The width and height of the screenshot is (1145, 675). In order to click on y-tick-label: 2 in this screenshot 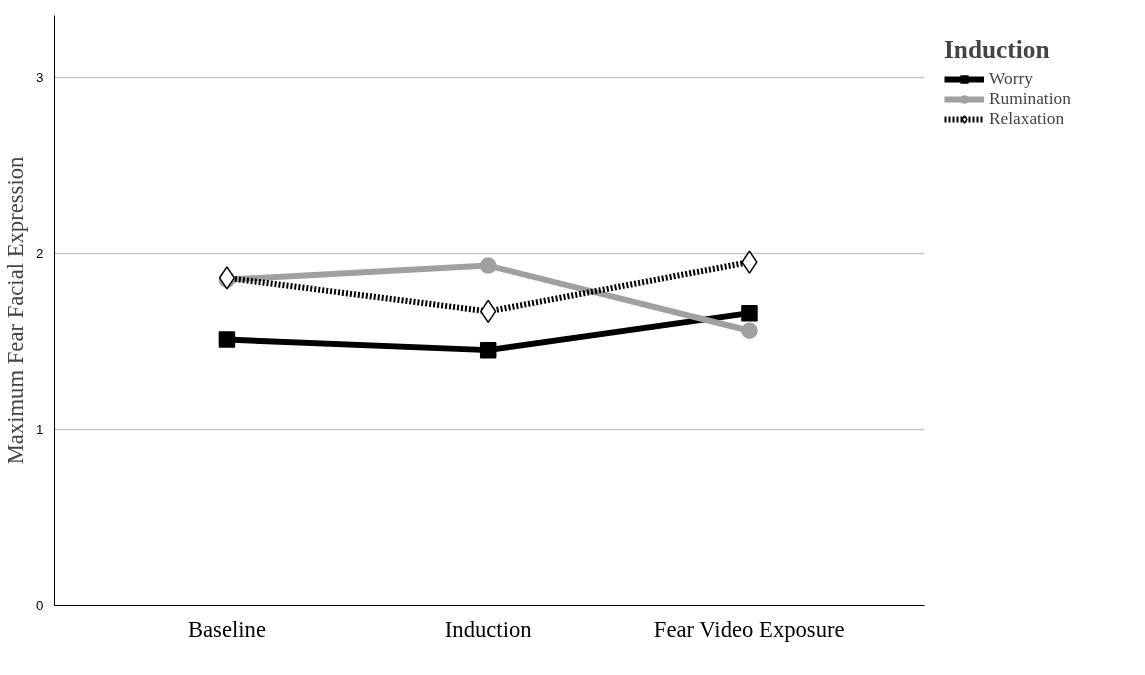, I will do `click(40, 253)`.